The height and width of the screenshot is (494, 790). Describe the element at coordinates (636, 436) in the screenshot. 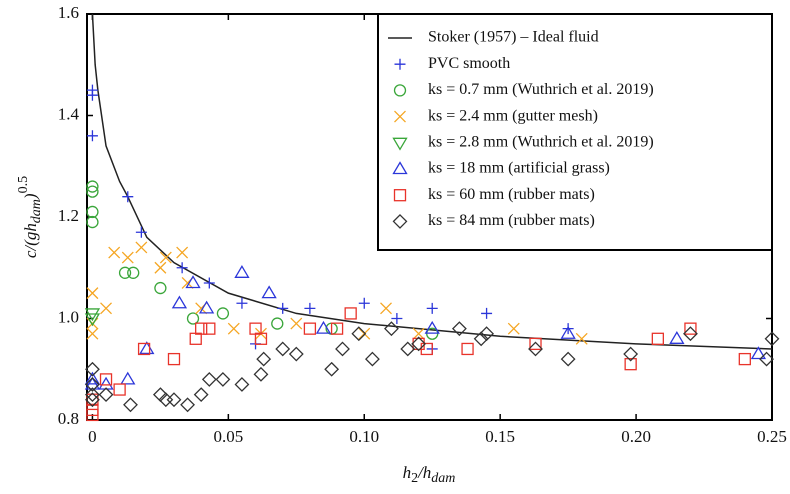

I see `x-tick-label: 0.20` at that location.